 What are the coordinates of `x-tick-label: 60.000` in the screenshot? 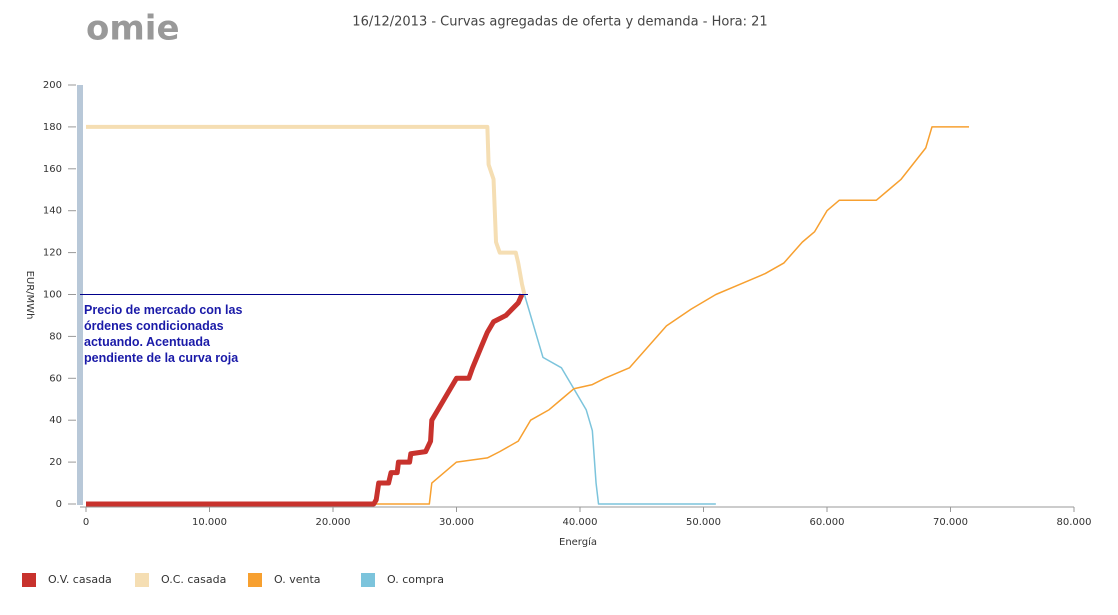 It's located at (827, 522).